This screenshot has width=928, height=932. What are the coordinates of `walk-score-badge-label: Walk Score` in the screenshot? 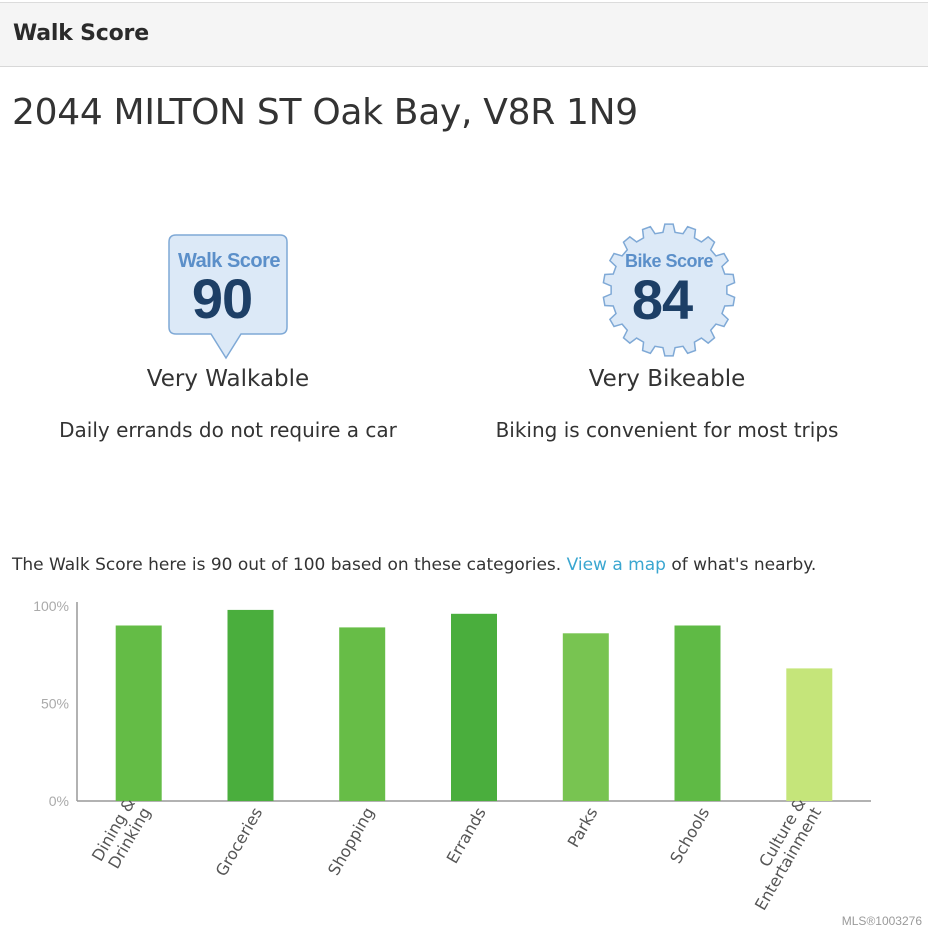 It's located at (229, 261).